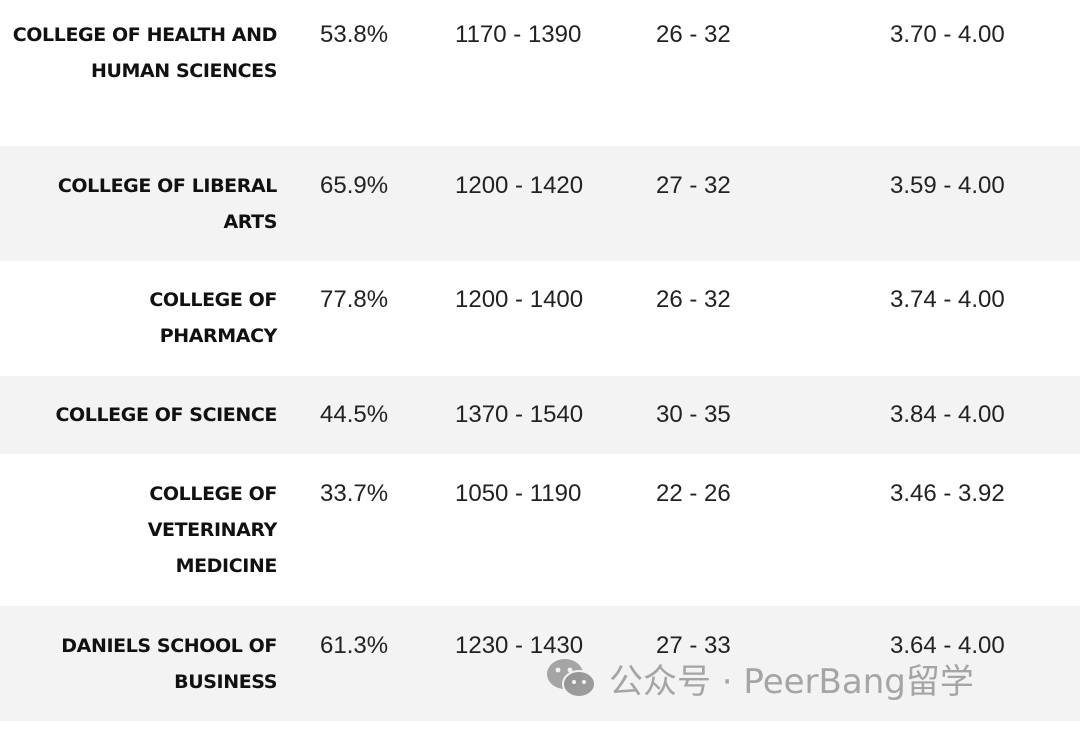 The height and width of the screenshot is (734, 1080). I want to click on sat-range: 1170 - 1390, so click(518, 34).